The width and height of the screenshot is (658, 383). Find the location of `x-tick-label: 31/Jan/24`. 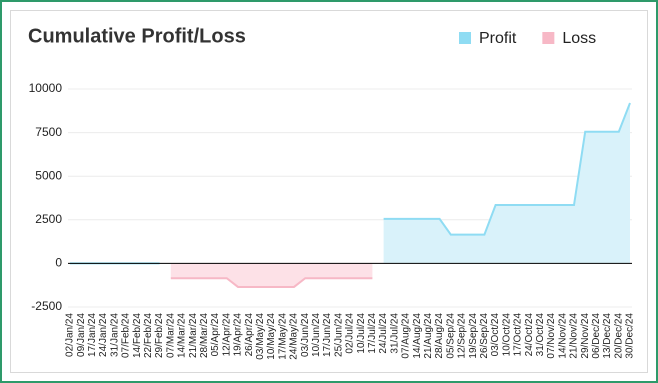

x-tick-label: 31/Jan/24 is located at coordinates (114, 335).